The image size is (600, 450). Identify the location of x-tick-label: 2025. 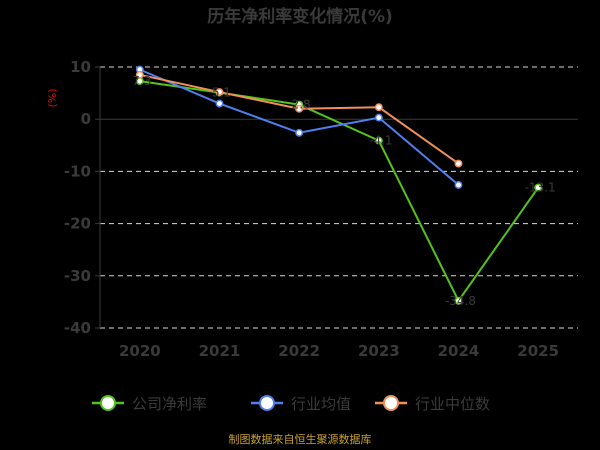
(538, 351).